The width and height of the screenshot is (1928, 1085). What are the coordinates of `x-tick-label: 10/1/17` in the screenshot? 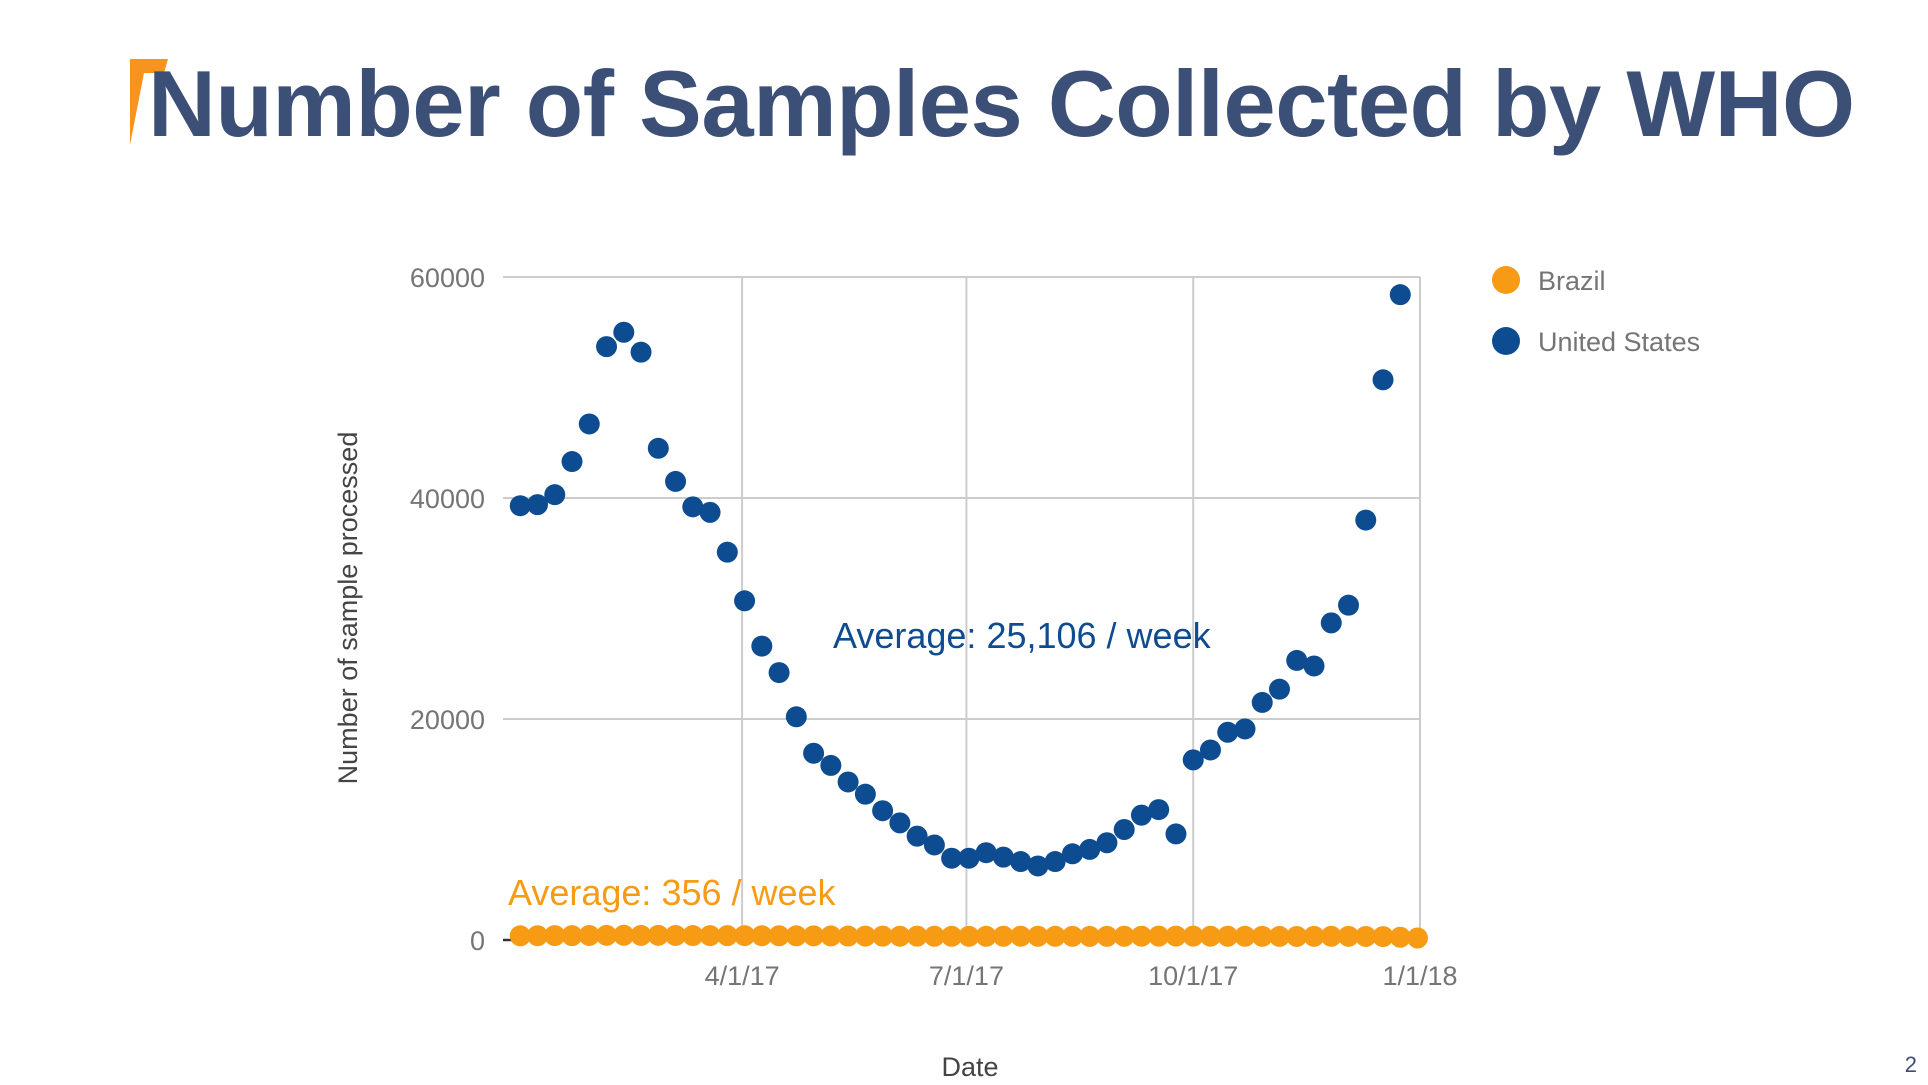 It's located at (1193, 976).